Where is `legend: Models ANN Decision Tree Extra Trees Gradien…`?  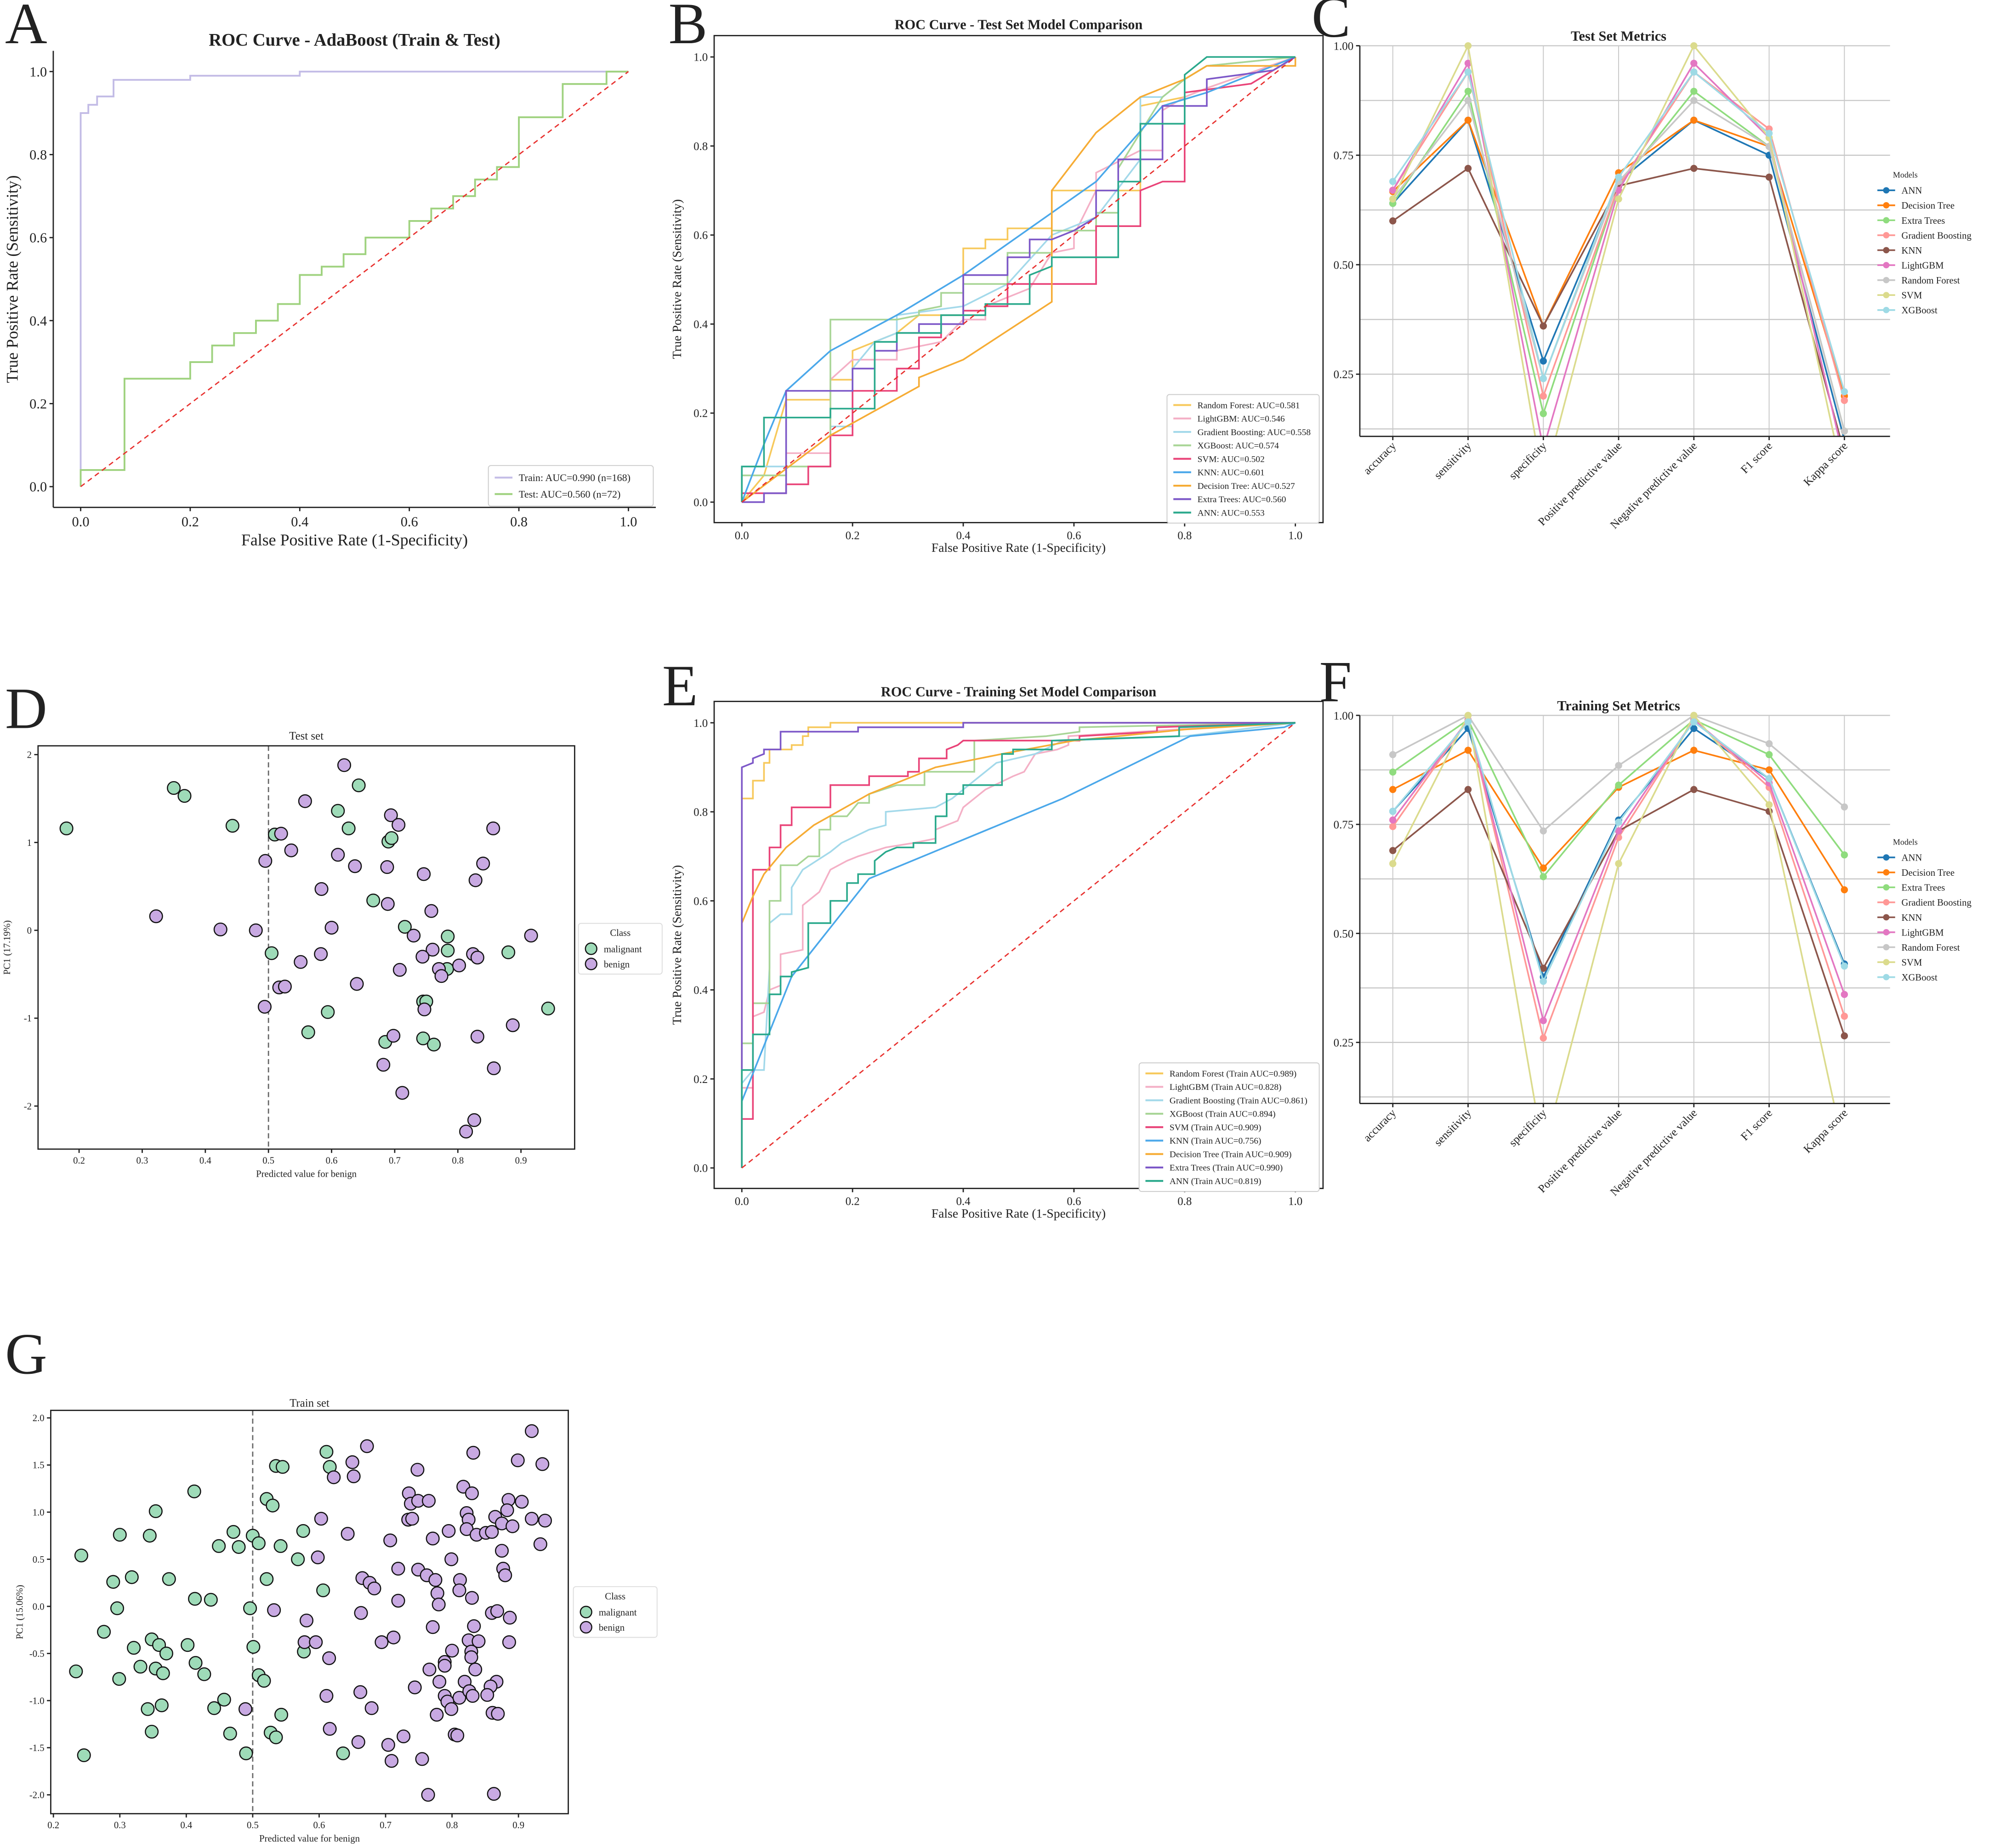
legend: Models ANN Decision Tree Extra Trees Gradien… is located at coordinates (1924, 910).